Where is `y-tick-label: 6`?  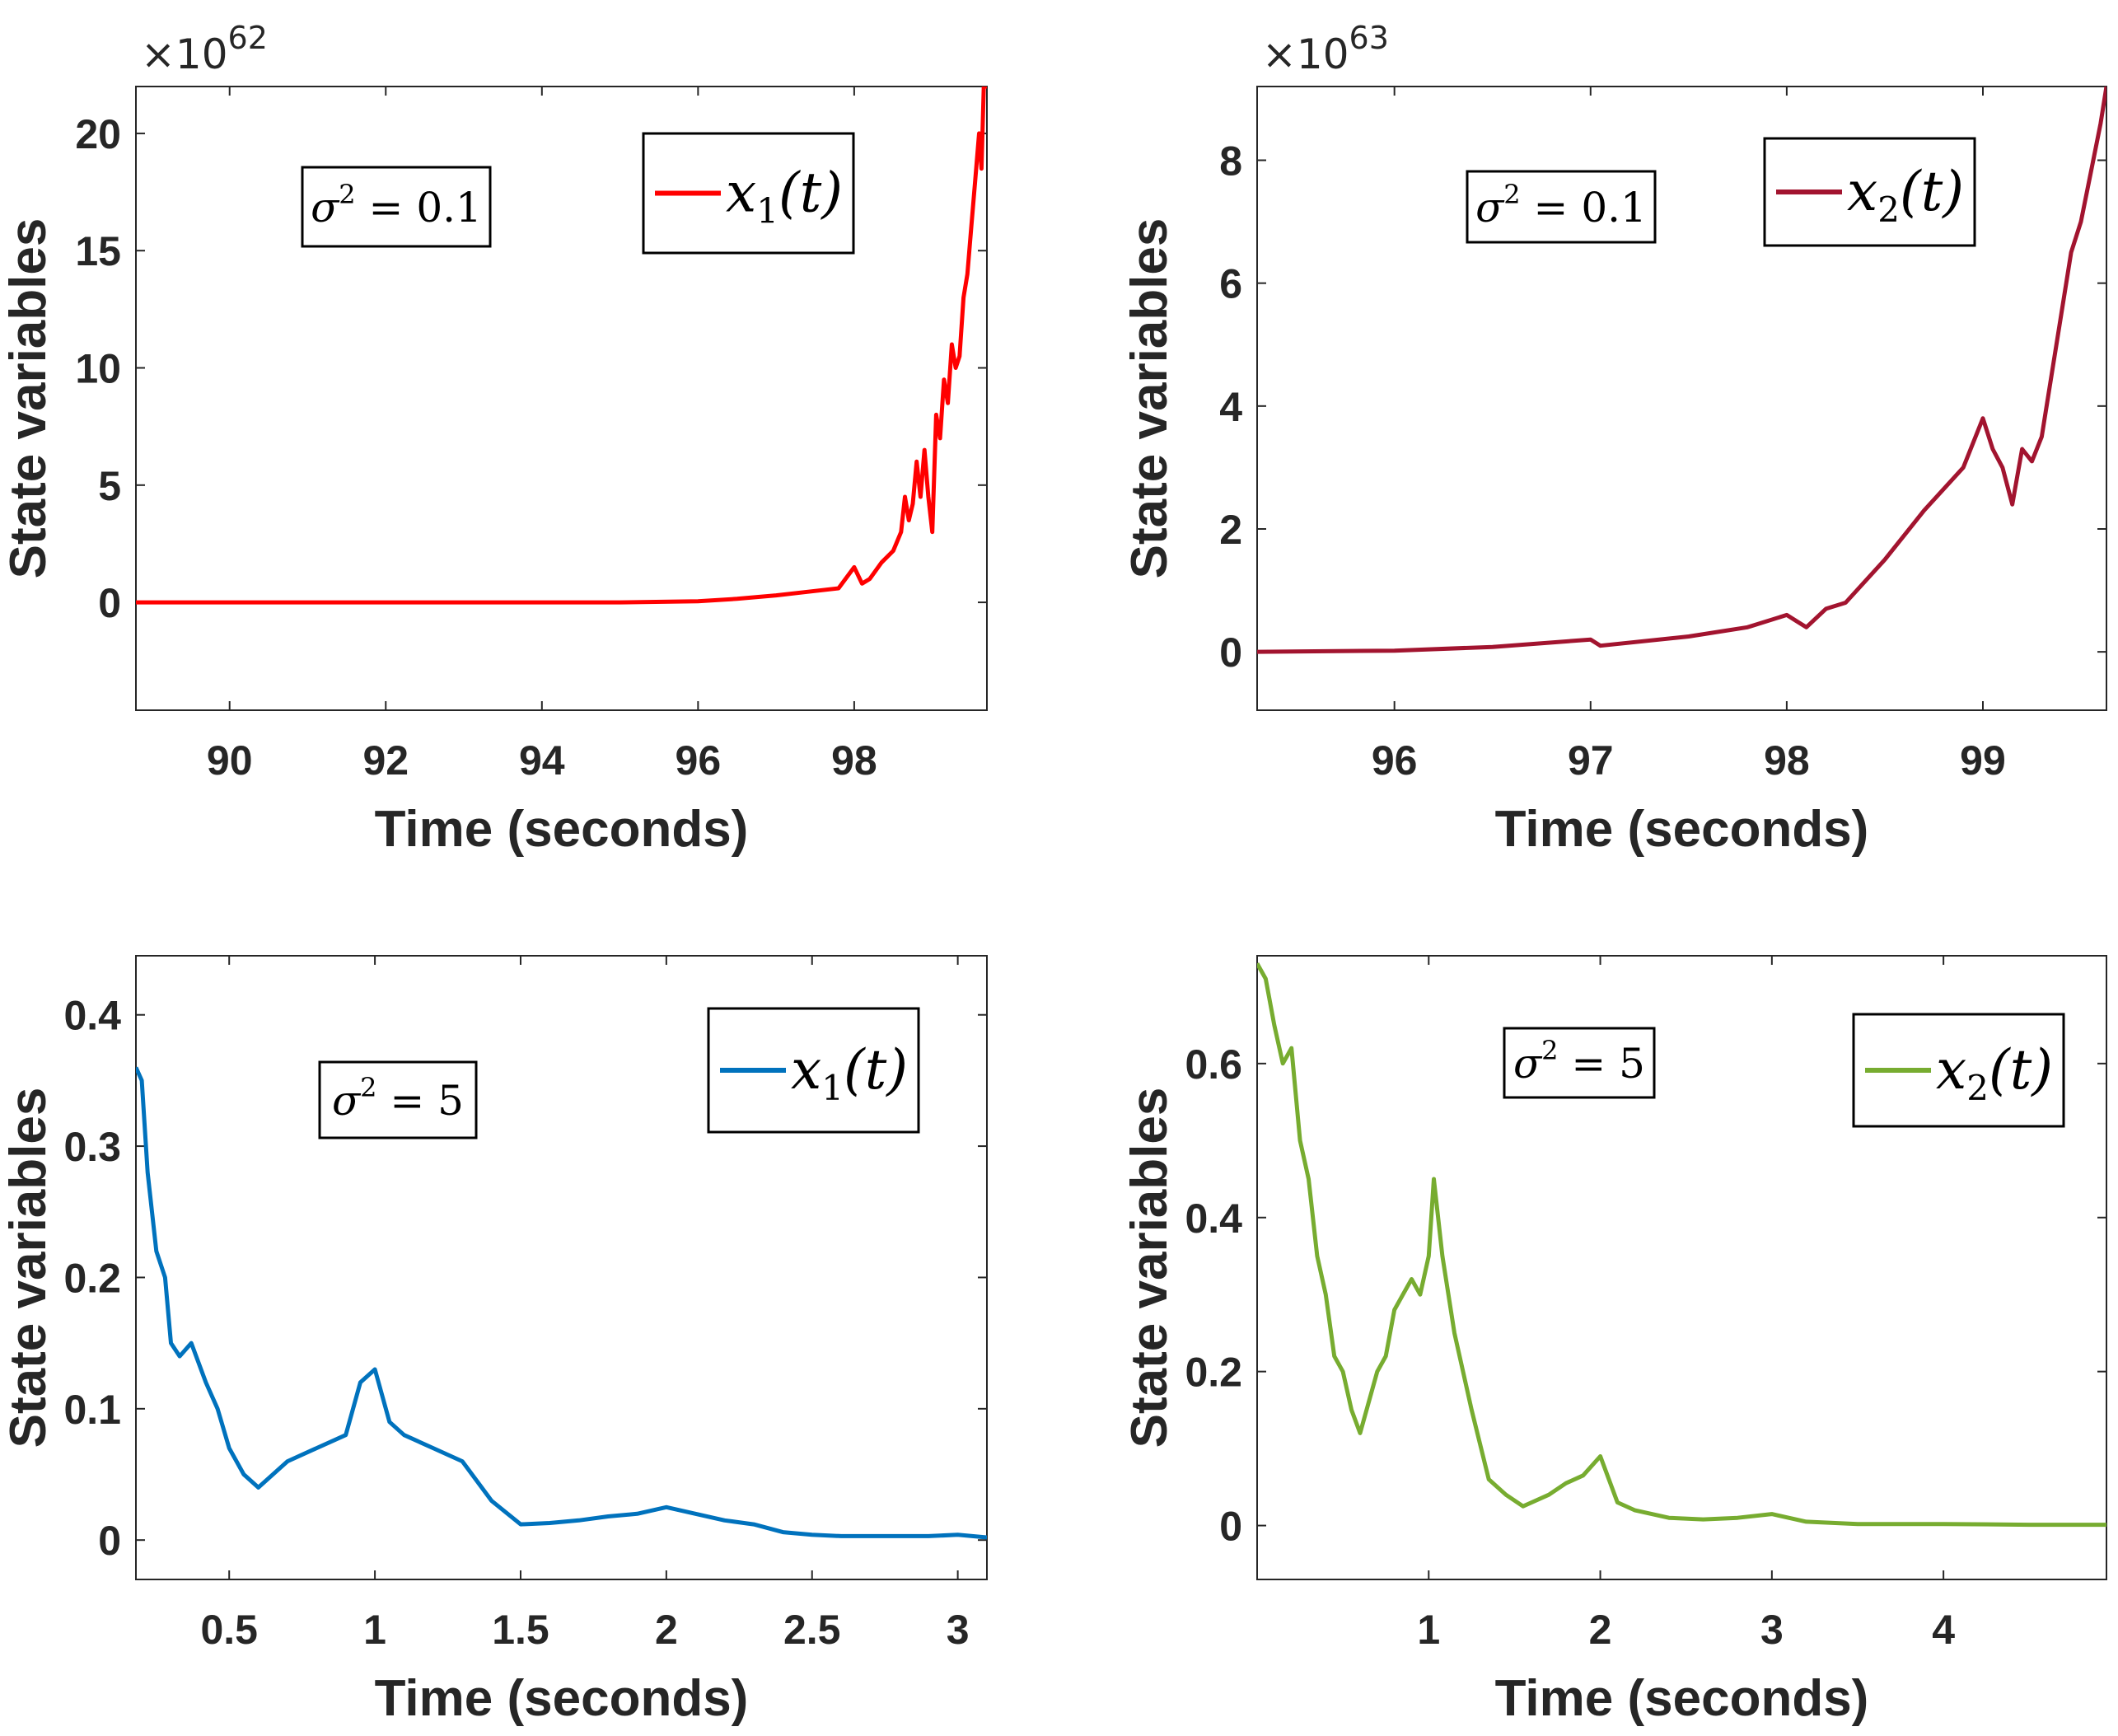
y-tick-label: 6 is located at coordinates (1230, 284).